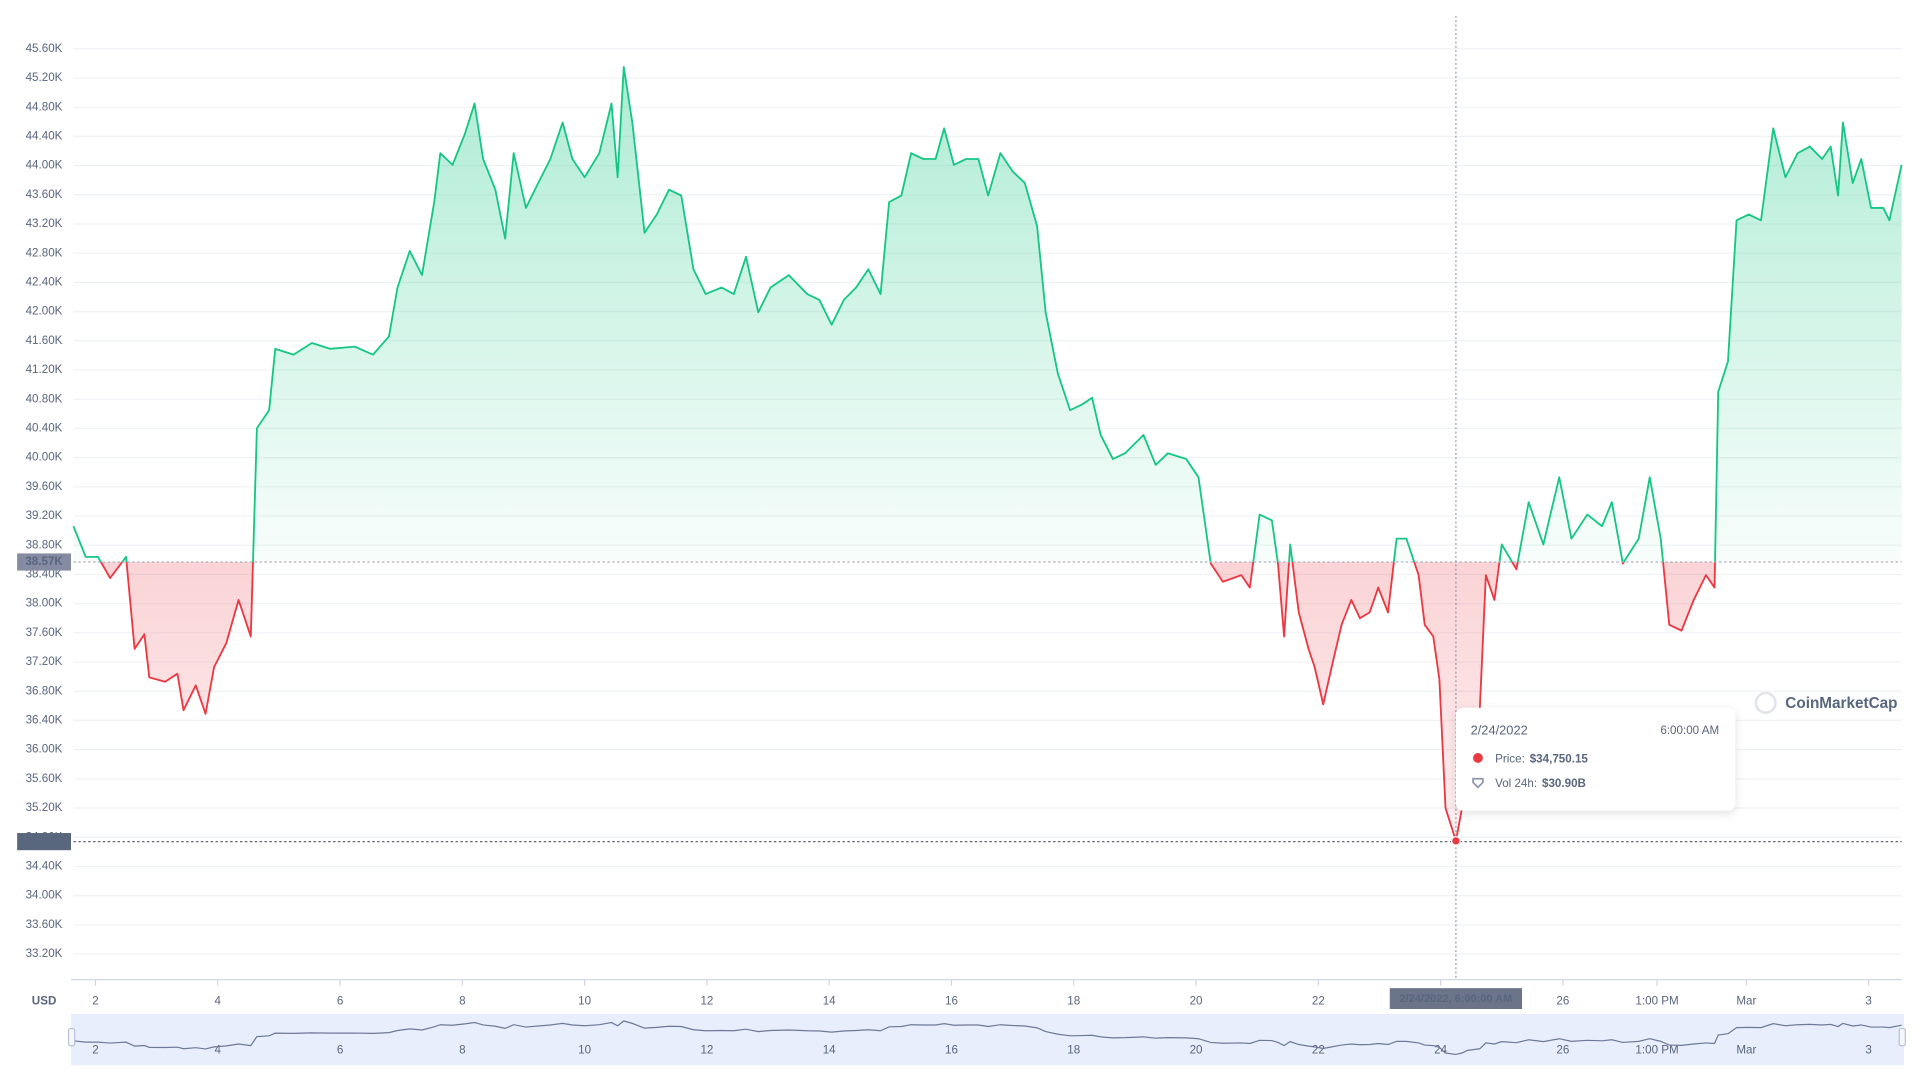 This screenshot has width=1920, height=1080. What do you see at coordinates (1595, 759) in the screenshot?
I see `tooltip-box` at bounding box center [1595, 759].